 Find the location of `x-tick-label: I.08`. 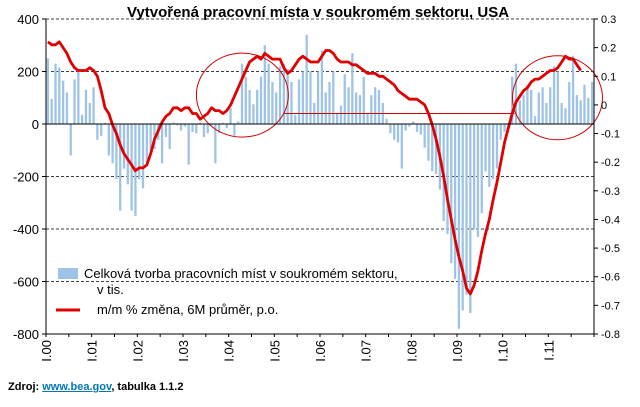

x-tick-label: I.08 is located at coordinates (411, 351).